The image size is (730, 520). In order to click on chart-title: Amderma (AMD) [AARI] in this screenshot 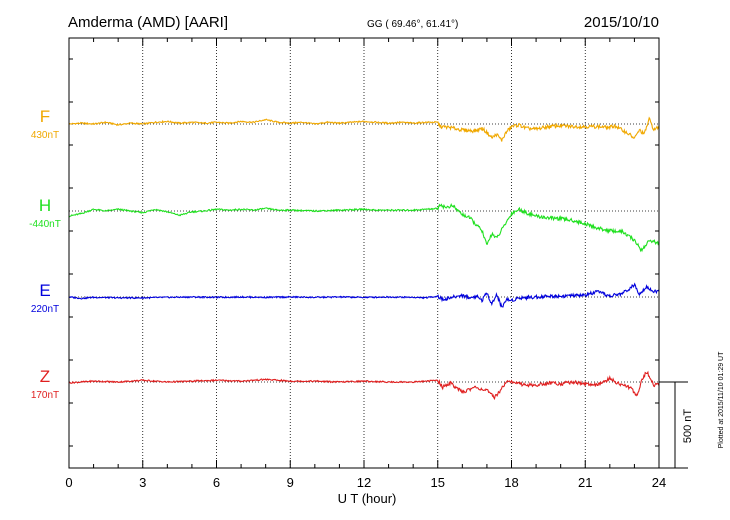, I will do `click(148, 22)`.